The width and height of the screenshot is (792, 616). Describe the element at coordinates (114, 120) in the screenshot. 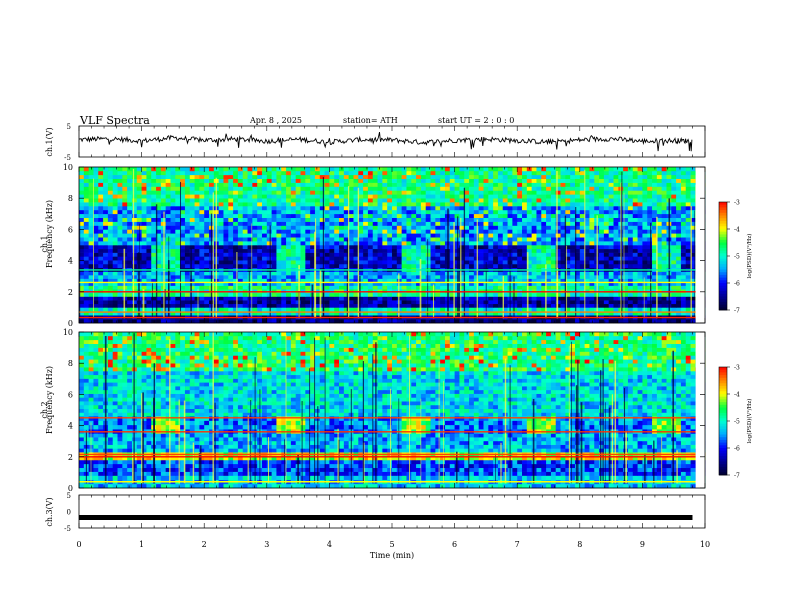

I see `figure-title: VLF Spectra` at that location.